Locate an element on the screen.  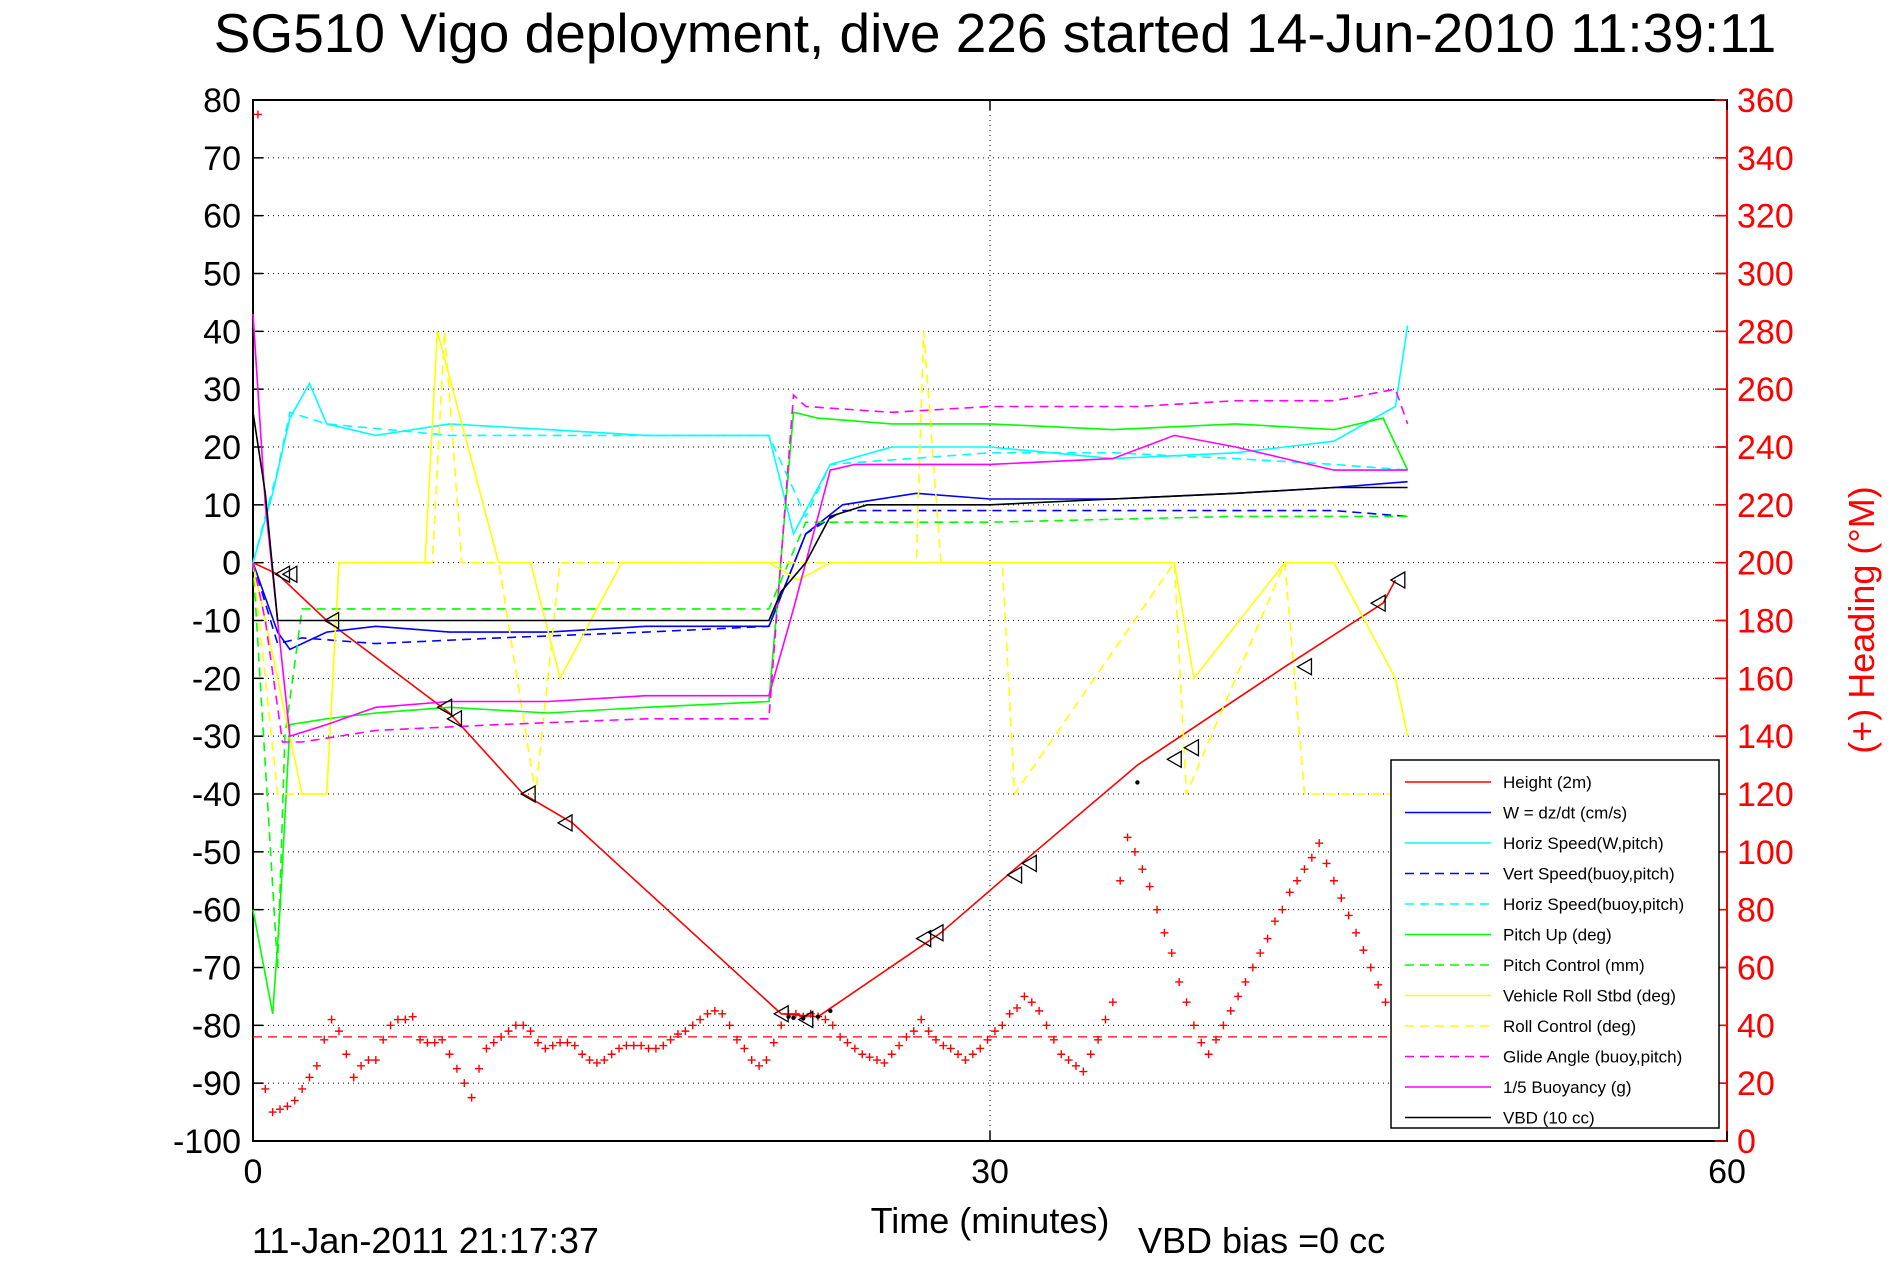
legend-label-1: W = dz/dt (cm/s) is located at coordinates (1565, 813).